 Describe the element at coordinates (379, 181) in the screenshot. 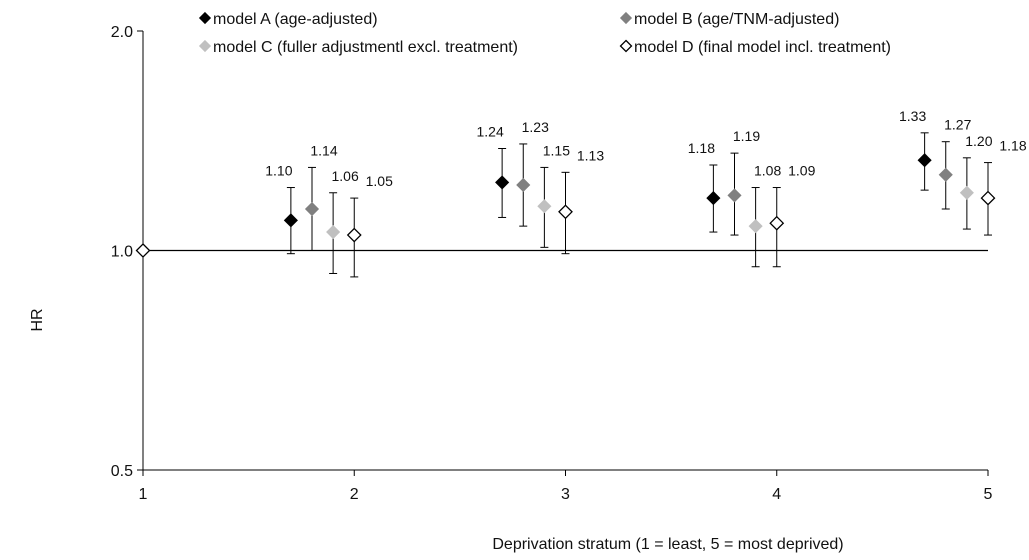

I see `data-label: 1.05` at that location.